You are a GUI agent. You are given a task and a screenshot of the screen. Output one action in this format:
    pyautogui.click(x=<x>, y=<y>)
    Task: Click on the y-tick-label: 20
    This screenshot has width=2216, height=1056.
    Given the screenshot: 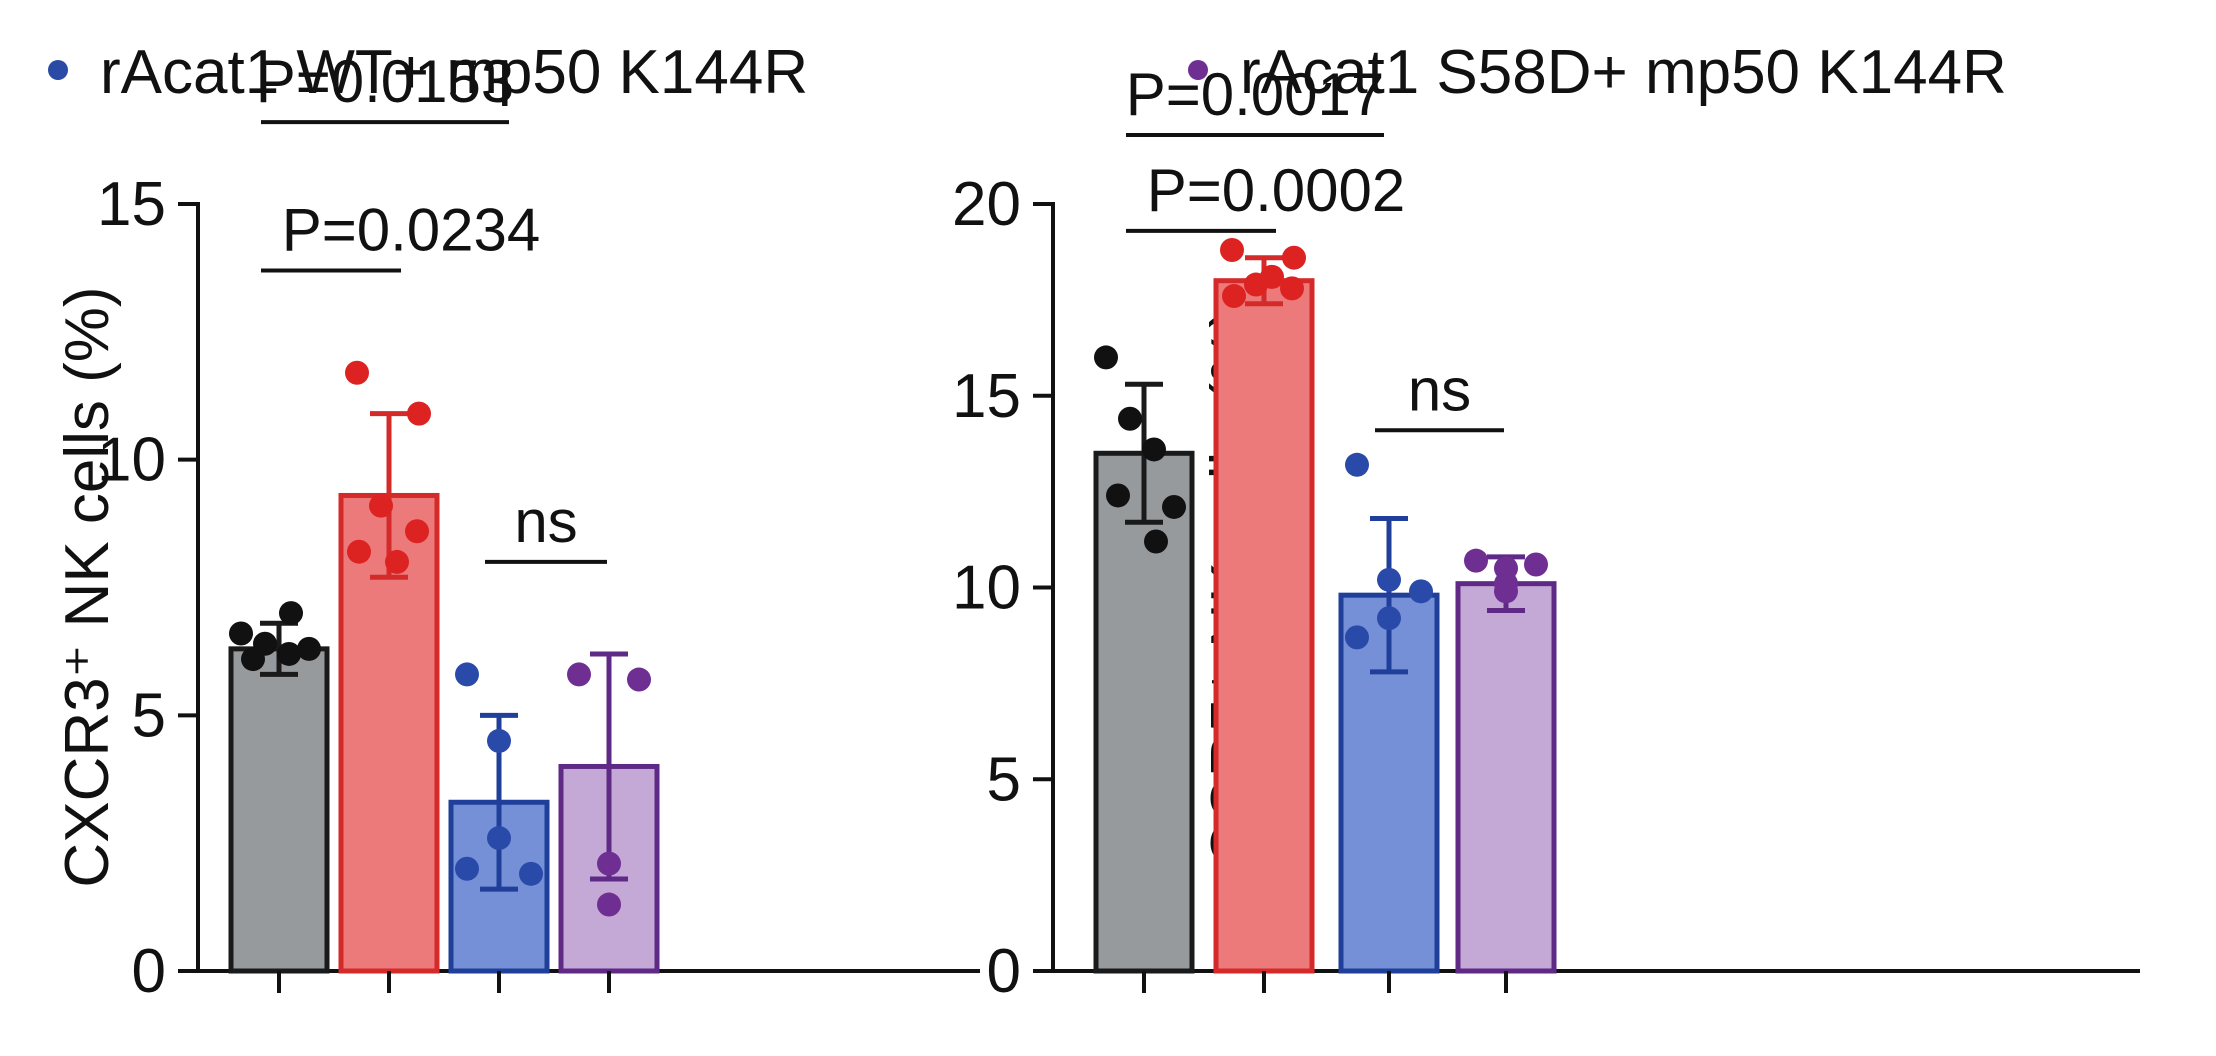 What is the action you would take?
    pyautogui.click(x=986, y=204)
    